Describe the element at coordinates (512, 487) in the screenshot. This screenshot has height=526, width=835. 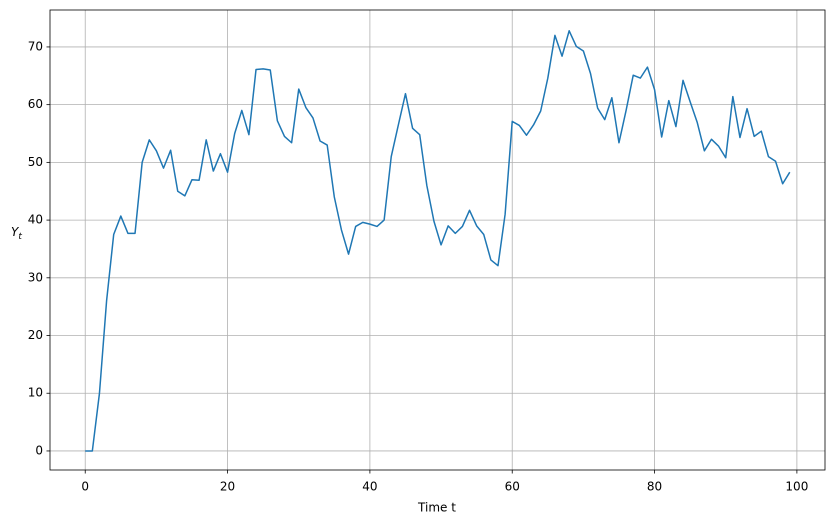
I see `x-tick-label: 60` at that location.